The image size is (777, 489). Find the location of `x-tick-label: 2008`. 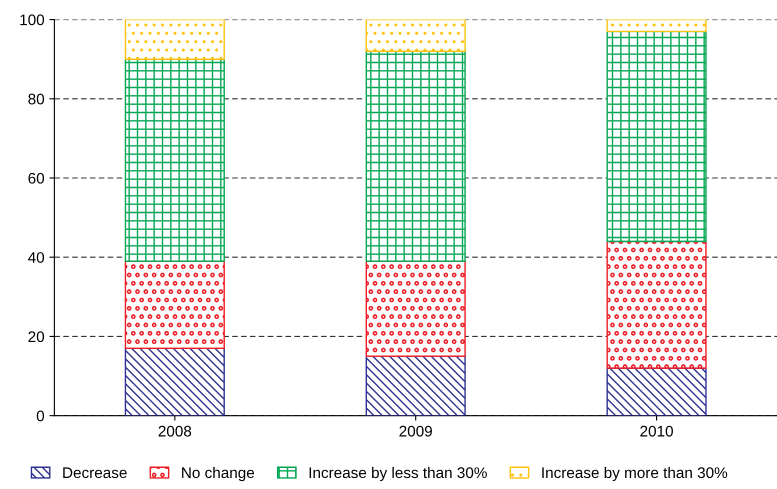

x-tick-label: 2008 is located at coordinates (175, 431).